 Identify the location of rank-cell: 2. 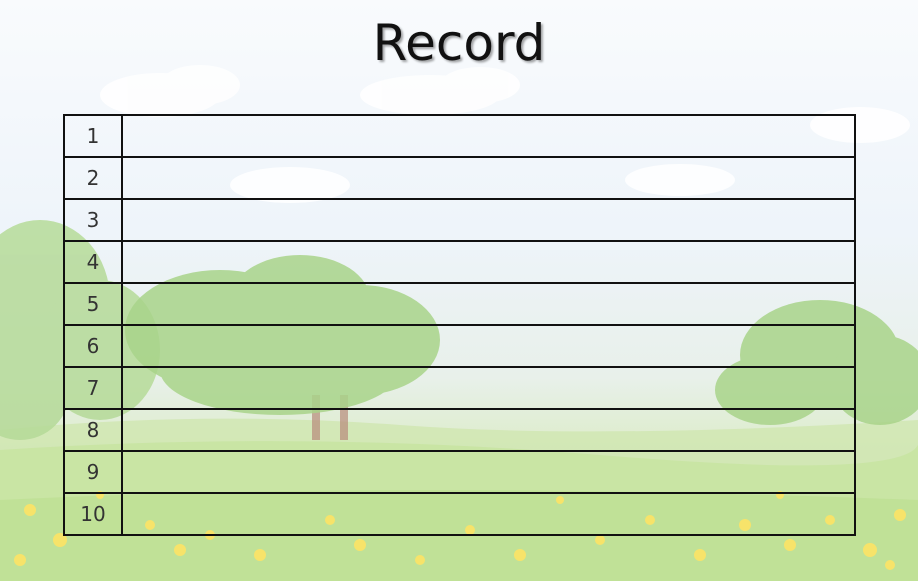
(93, 178).